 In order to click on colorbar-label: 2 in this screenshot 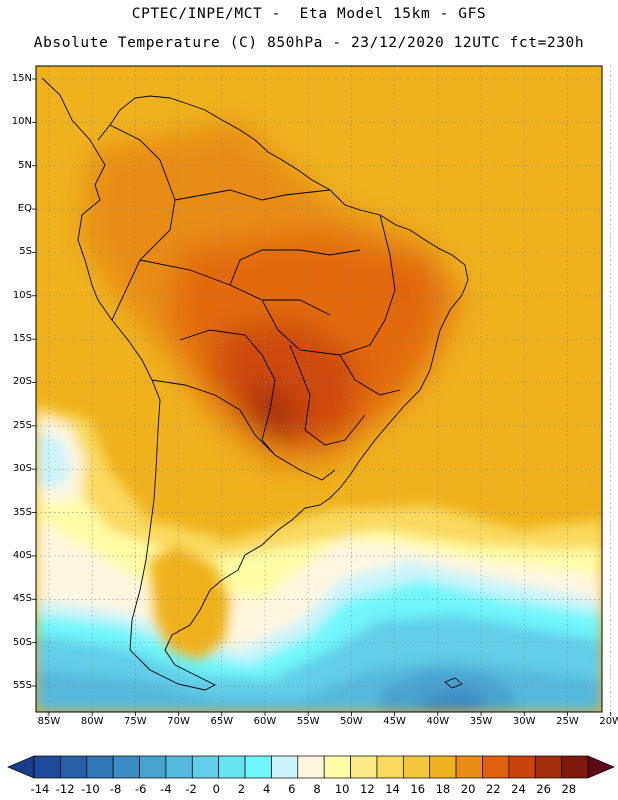, I will do `click(241, 789)`.